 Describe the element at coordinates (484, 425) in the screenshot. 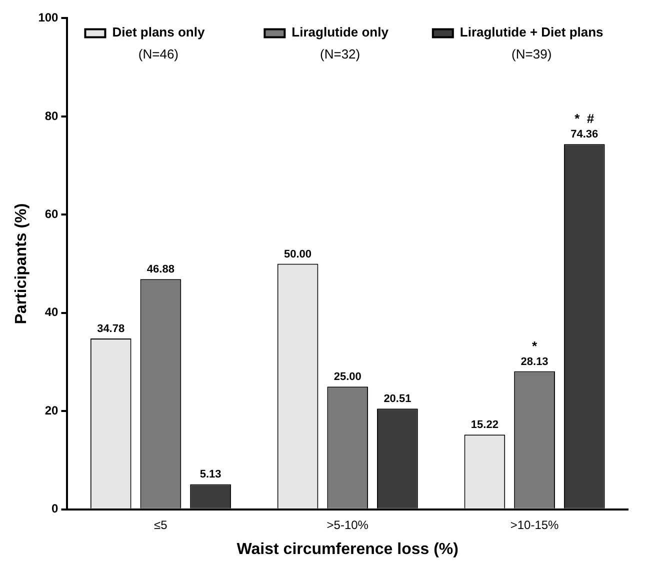

I see `data-label: 15.22` at that location.